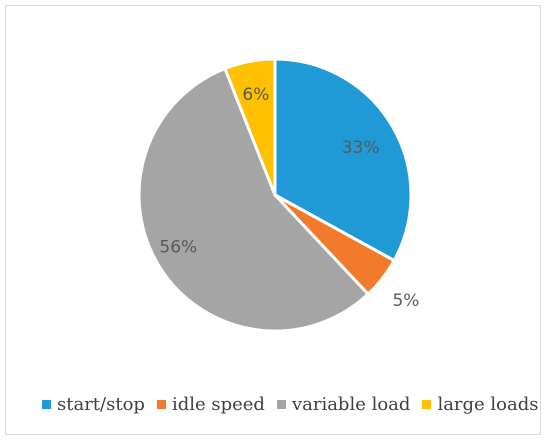  What do you see at coordinates (218, 404) in the screenshot?
I see `legend-label-idle-speed: idle speed` at bounding box center [218, 404].